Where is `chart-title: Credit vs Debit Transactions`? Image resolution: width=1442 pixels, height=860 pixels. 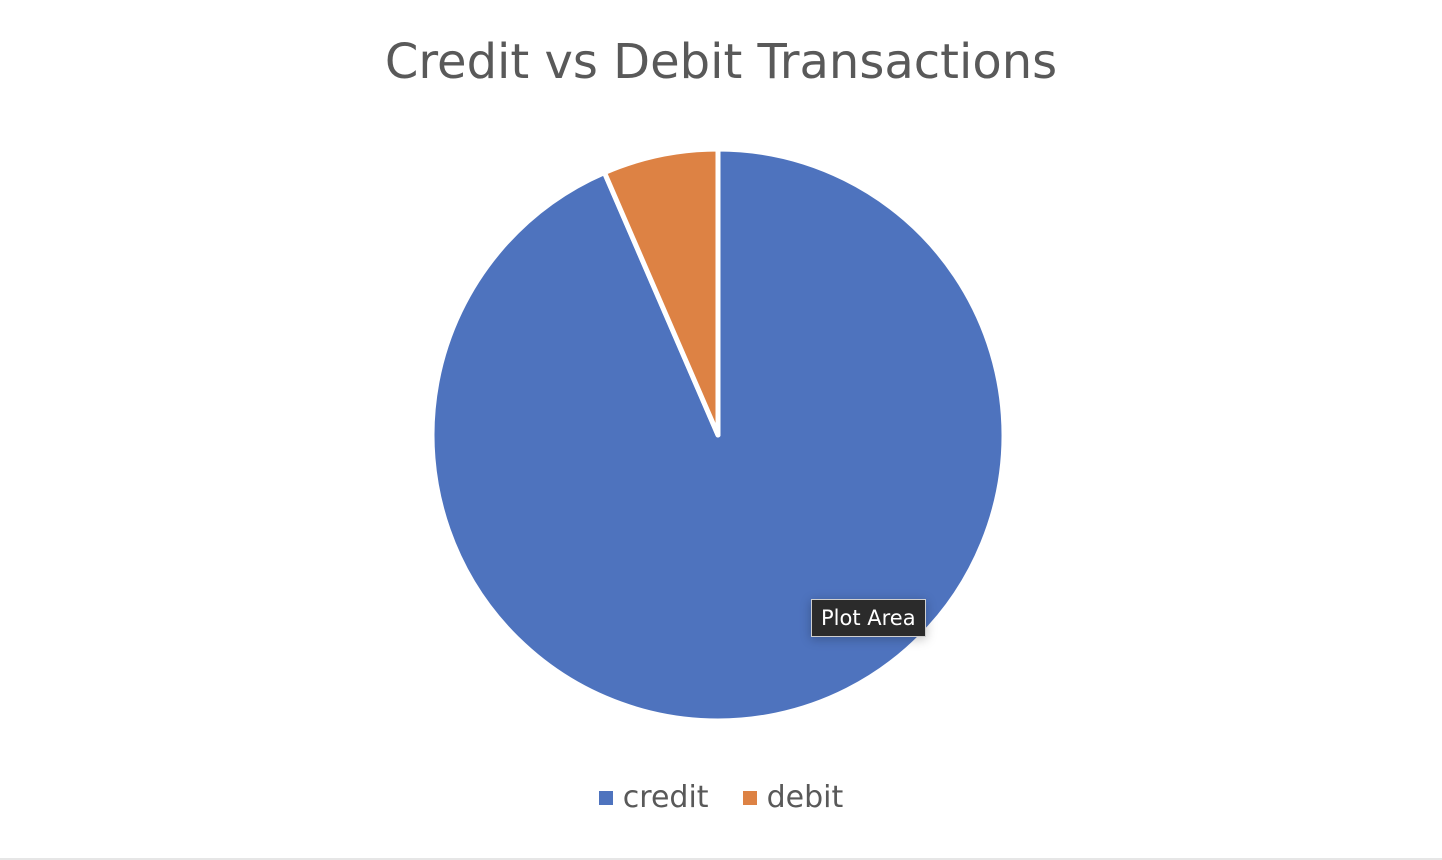 chart-title: Credit vs Debit Transactions is located at coordinates (721, 62).